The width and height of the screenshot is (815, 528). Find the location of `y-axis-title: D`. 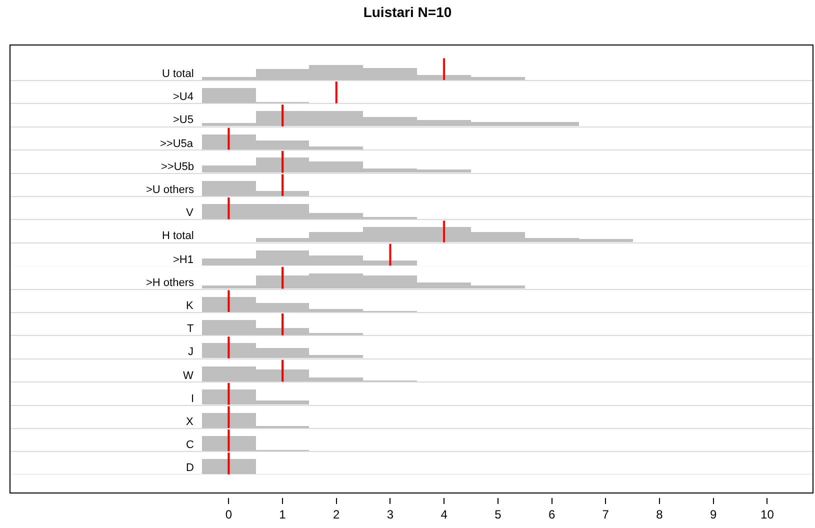

y-axis-title: D is located at coordinates (190, 468).